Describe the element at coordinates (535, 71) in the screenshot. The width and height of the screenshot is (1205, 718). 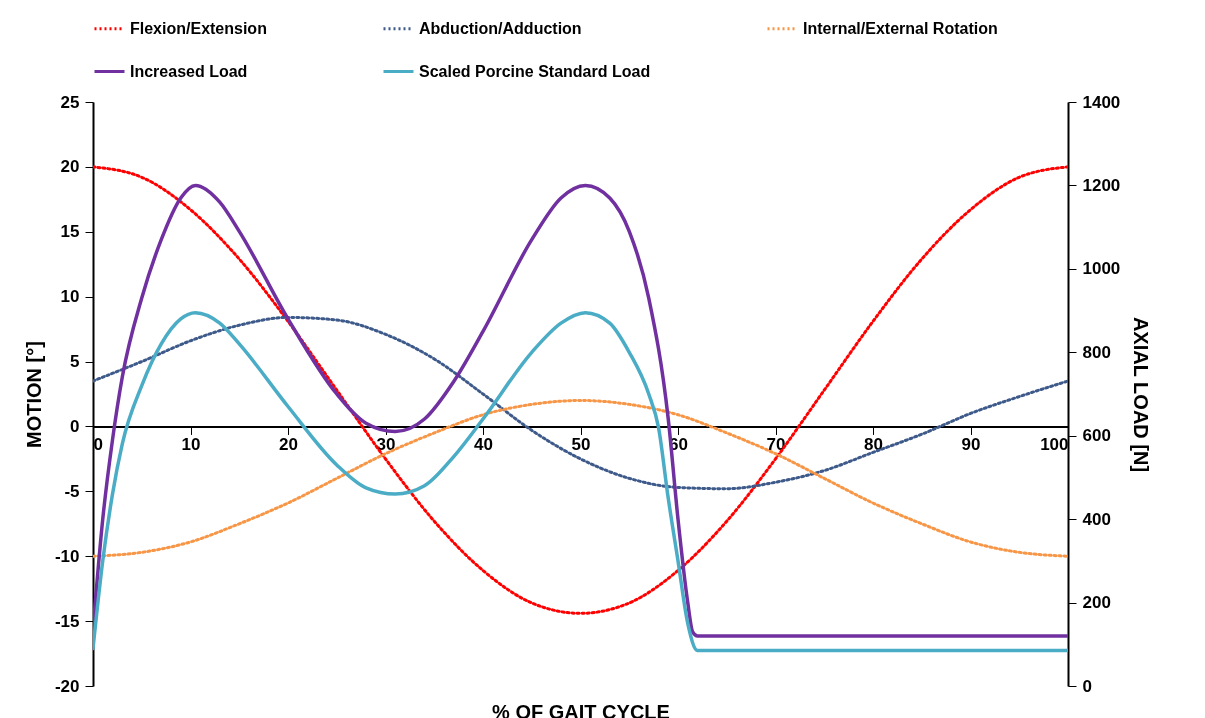
I see `legend-label: Scaled Porcine Standard Load` at that location.